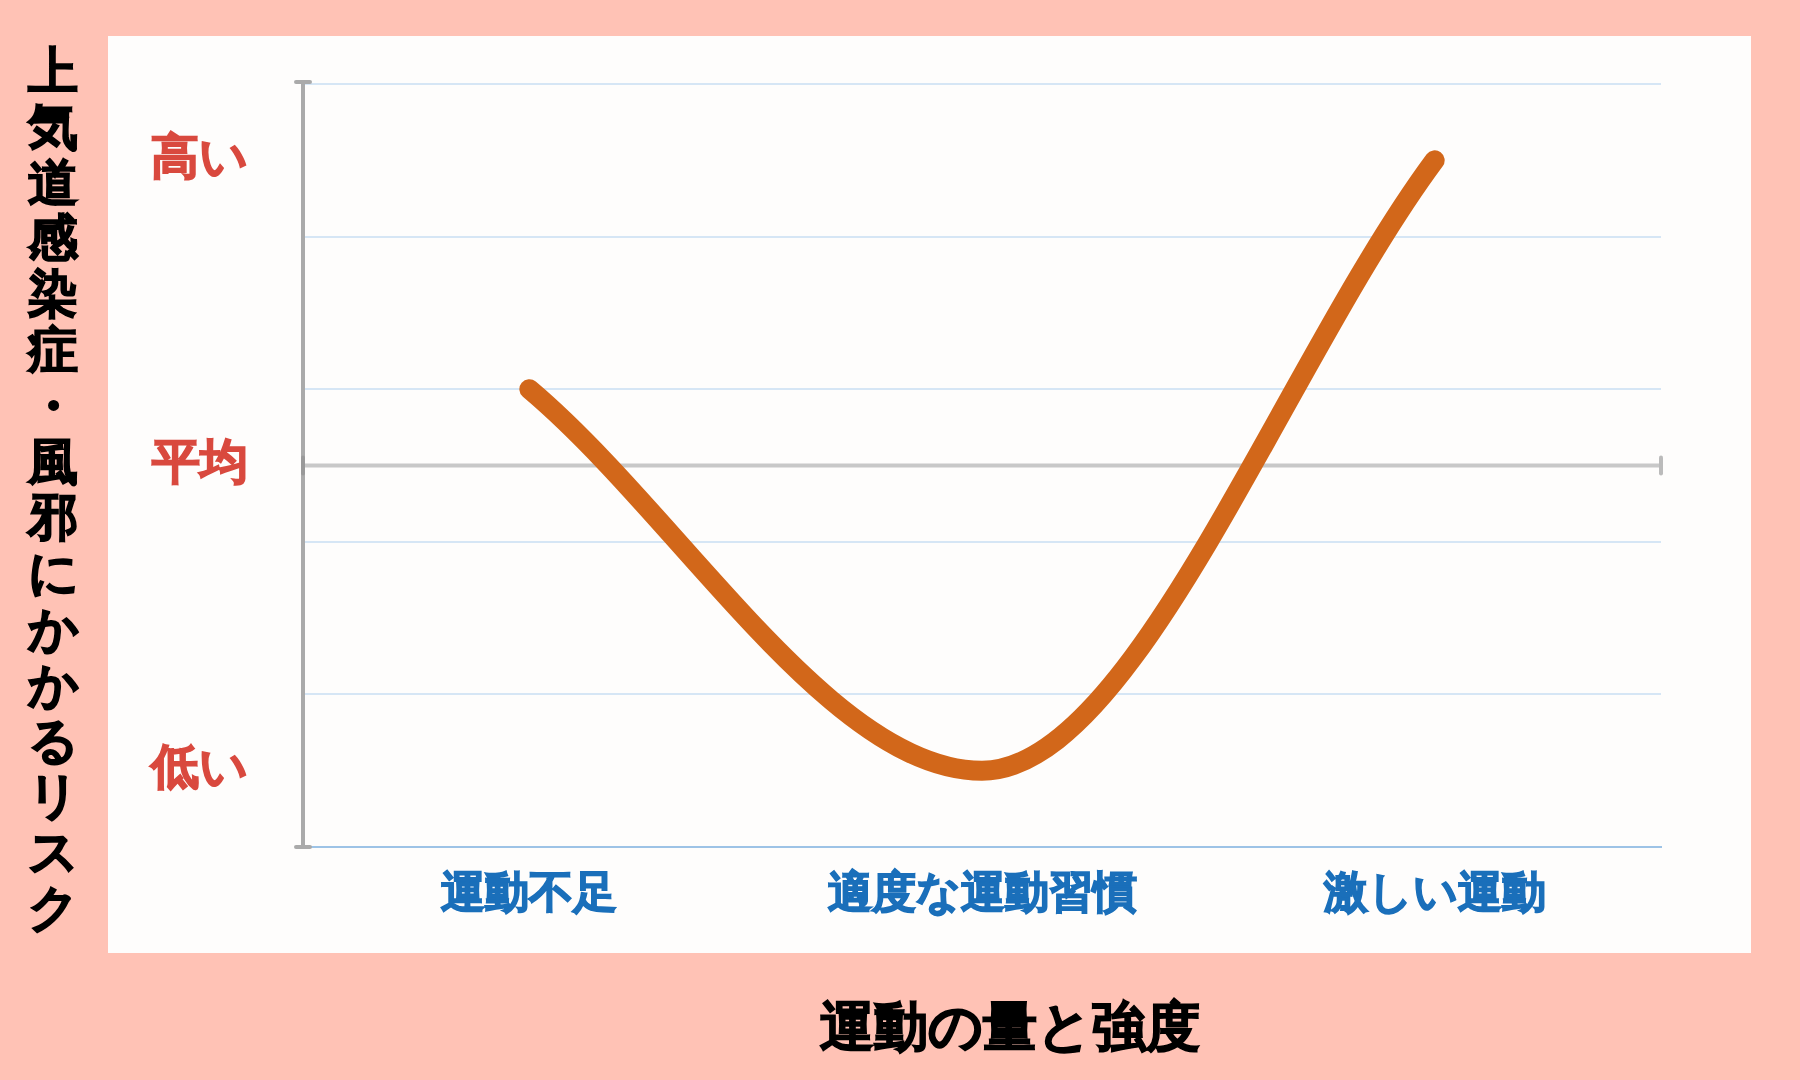 The image size is (1800, 1080). What do you see at coordinates (1010, 1027) in the screenshot?
I see `x-axis-title: 運動の量と強度` at bounding box center [1010, 1027].